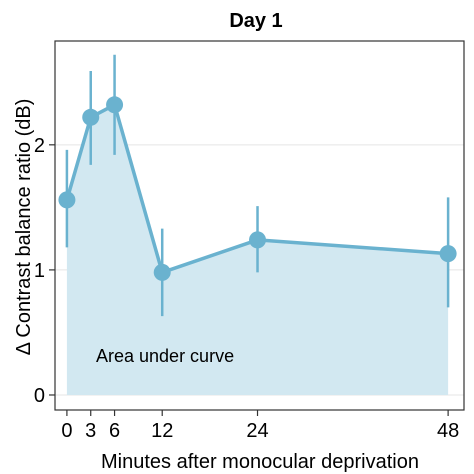 This screenshot has width=474, height=474. Describe the element at coordinates (66, 431) in the screenshot. I see `x-tick-label-0: 0` at that location.